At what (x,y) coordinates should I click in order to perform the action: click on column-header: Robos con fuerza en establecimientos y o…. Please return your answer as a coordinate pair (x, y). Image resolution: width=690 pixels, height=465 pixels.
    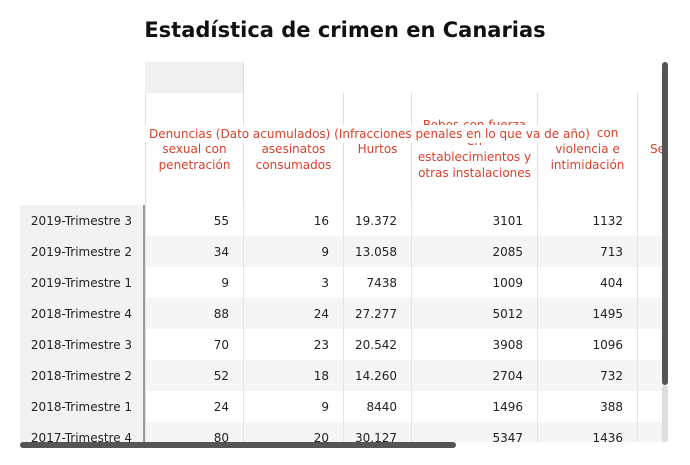
    Looking at the image, I should click on (474, 149).